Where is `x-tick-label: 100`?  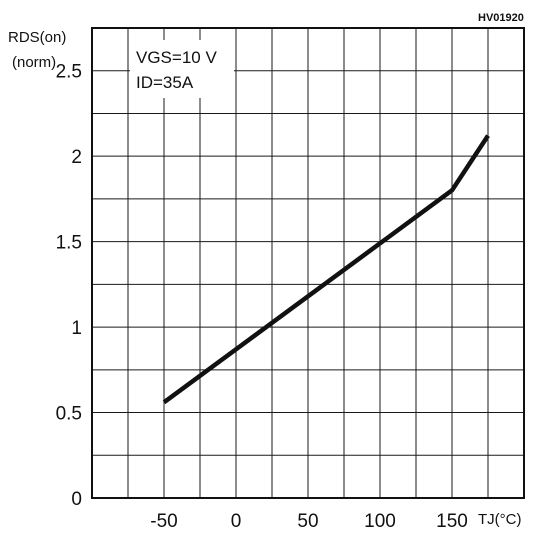 x-tick-label: 100 is located at coordinates (380, 521).